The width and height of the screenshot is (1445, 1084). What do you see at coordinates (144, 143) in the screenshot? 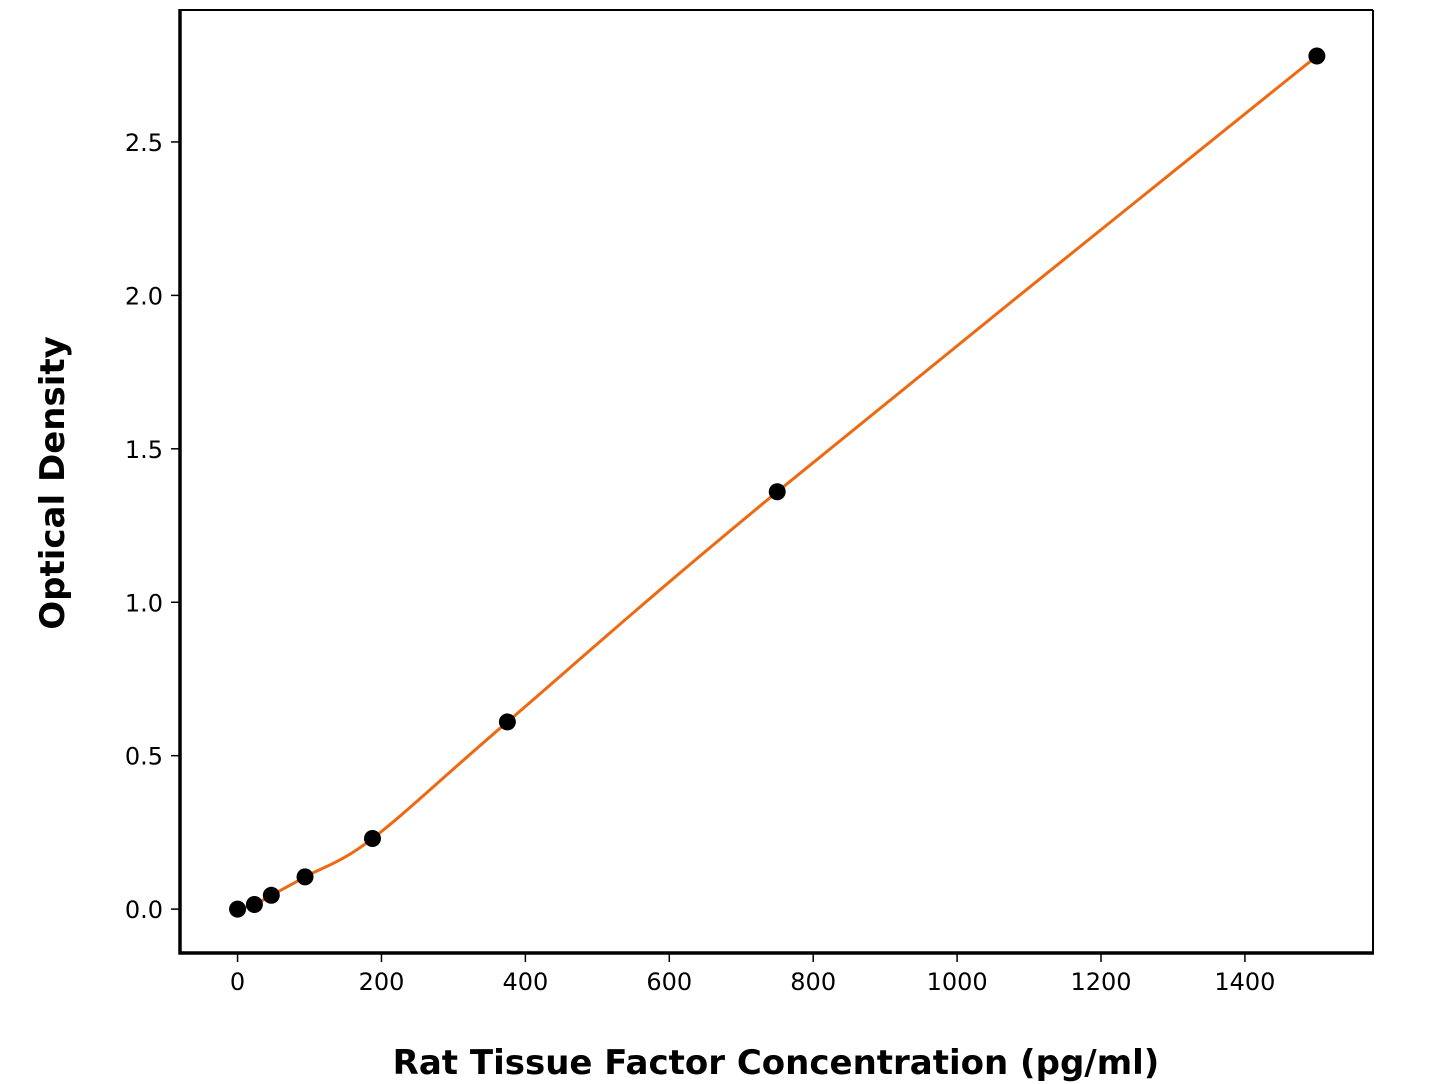
I see `y-tick-label: 2.5` at bounding box center [144, 143].